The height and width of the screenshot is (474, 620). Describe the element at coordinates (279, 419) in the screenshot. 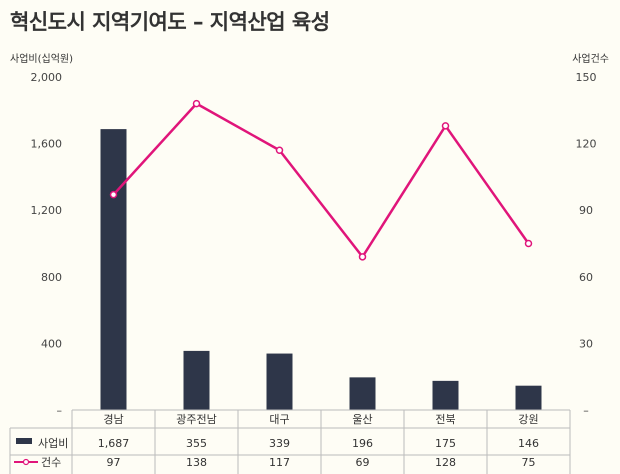

I see `category-label: 대구` at that location.